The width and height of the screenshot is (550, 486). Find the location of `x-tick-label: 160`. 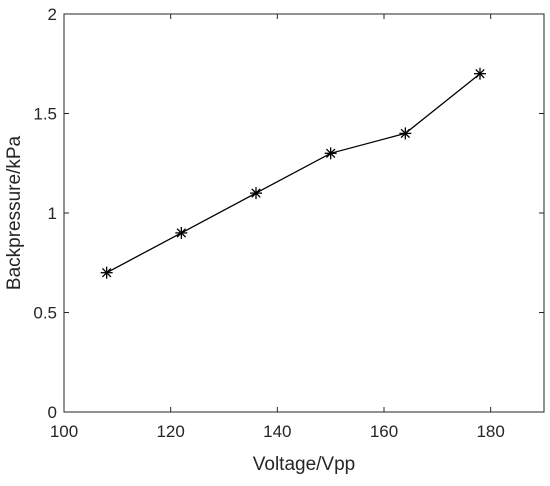

x-tick-label: 160 is located at coordinates (384, 431).